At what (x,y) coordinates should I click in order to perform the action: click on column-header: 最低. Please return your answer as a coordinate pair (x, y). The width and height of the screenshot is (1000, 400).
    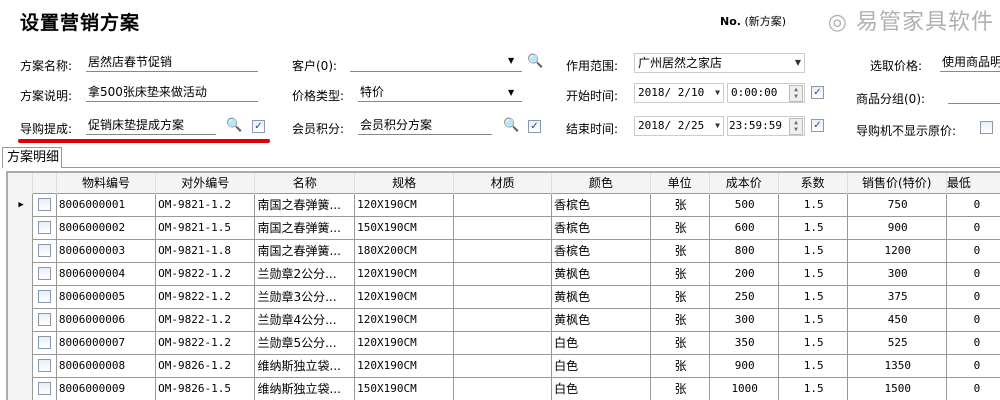
    Looking at the image, I should click on (973, 183).